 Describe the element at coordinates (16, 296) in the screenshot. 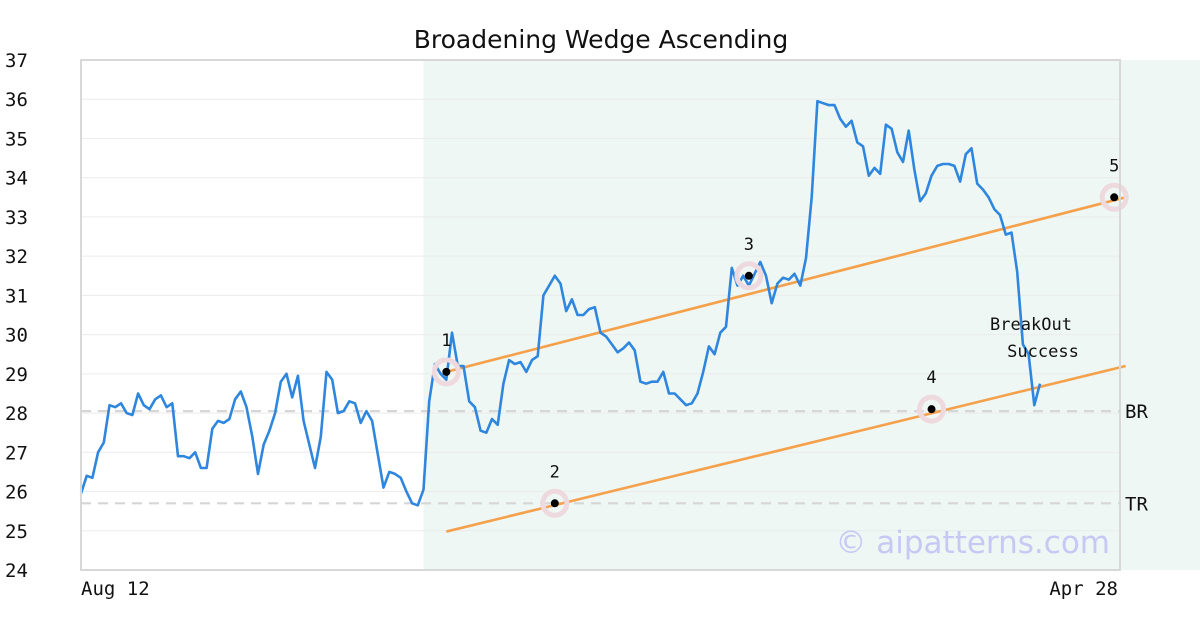

I see `y-tick-label: 31` at that location.